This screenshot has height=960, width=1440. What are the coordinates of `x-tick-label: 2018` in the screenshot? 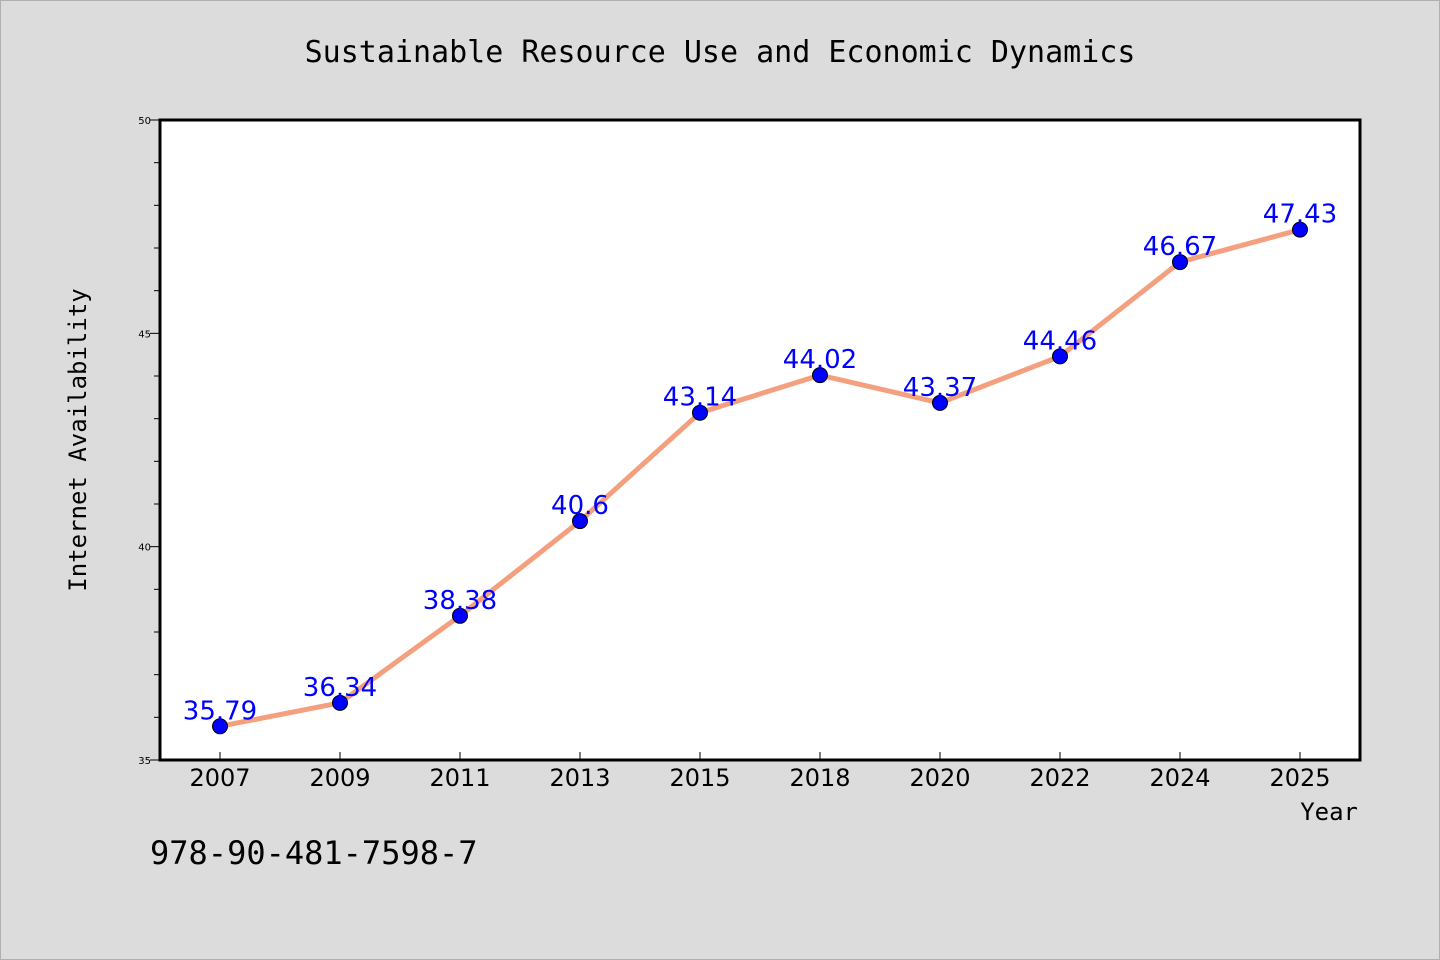 It's located at (819, 778).